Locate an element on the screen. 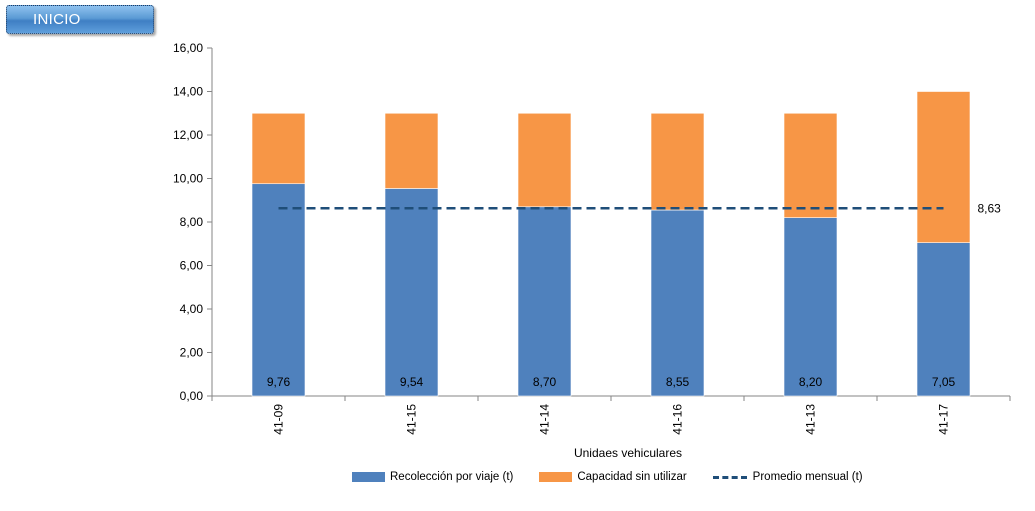  y-tick-label: 10,00 is located at coordinates (188, 179).